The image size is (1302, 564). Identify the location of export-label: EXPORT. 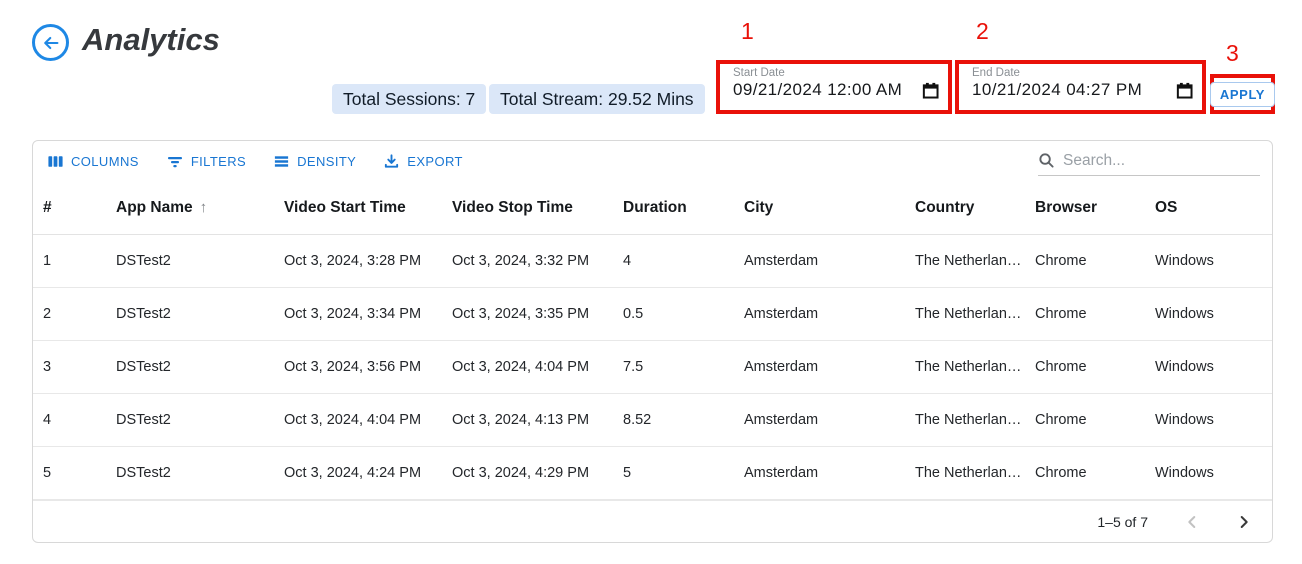
(435, 161).